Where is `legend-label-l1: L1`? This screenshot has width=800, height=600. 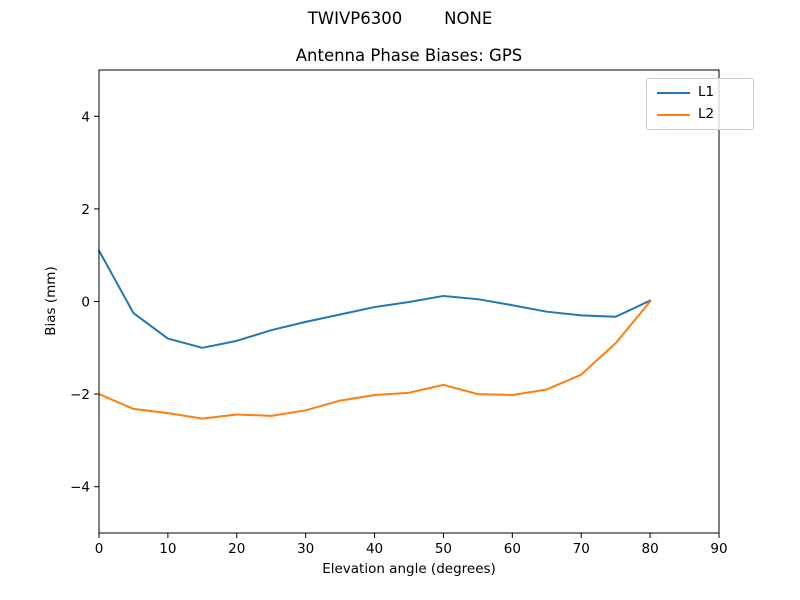
legend-label-l1: L1 is located at coordinates (706, 92).